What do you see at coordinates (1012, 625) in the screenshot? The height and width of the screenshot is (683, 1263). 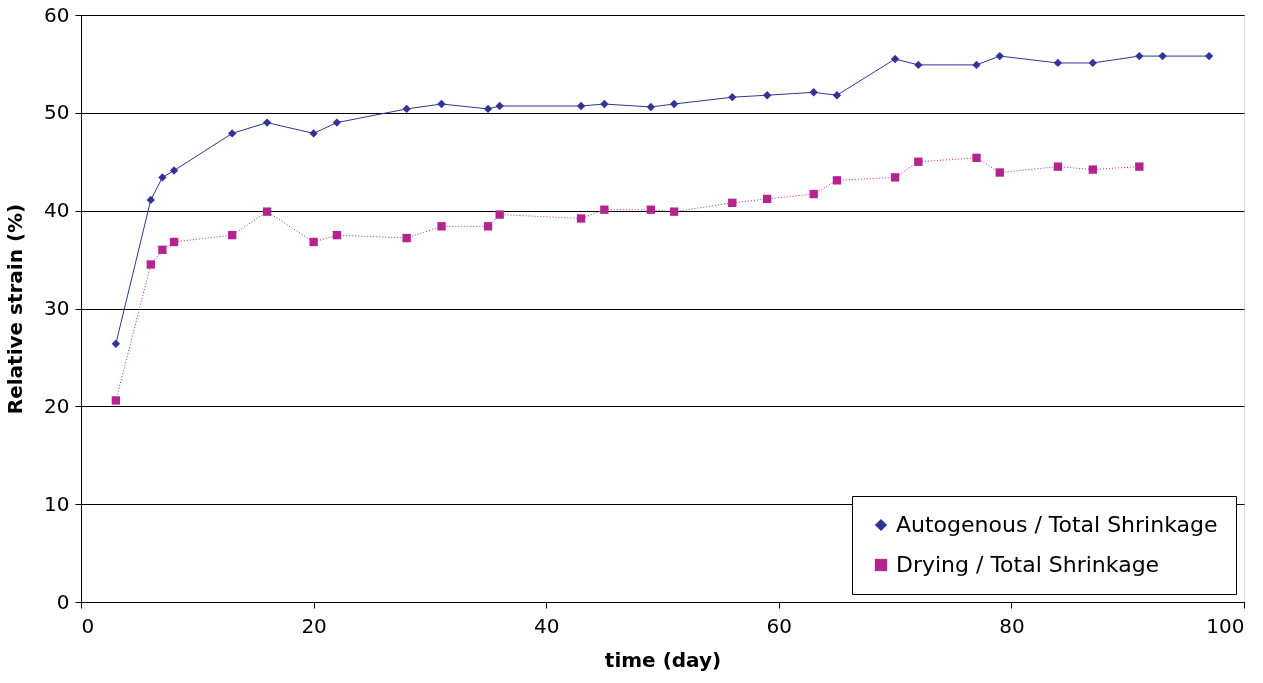 I see `x-tick-label: 80` at bounding box center [1012, 625].